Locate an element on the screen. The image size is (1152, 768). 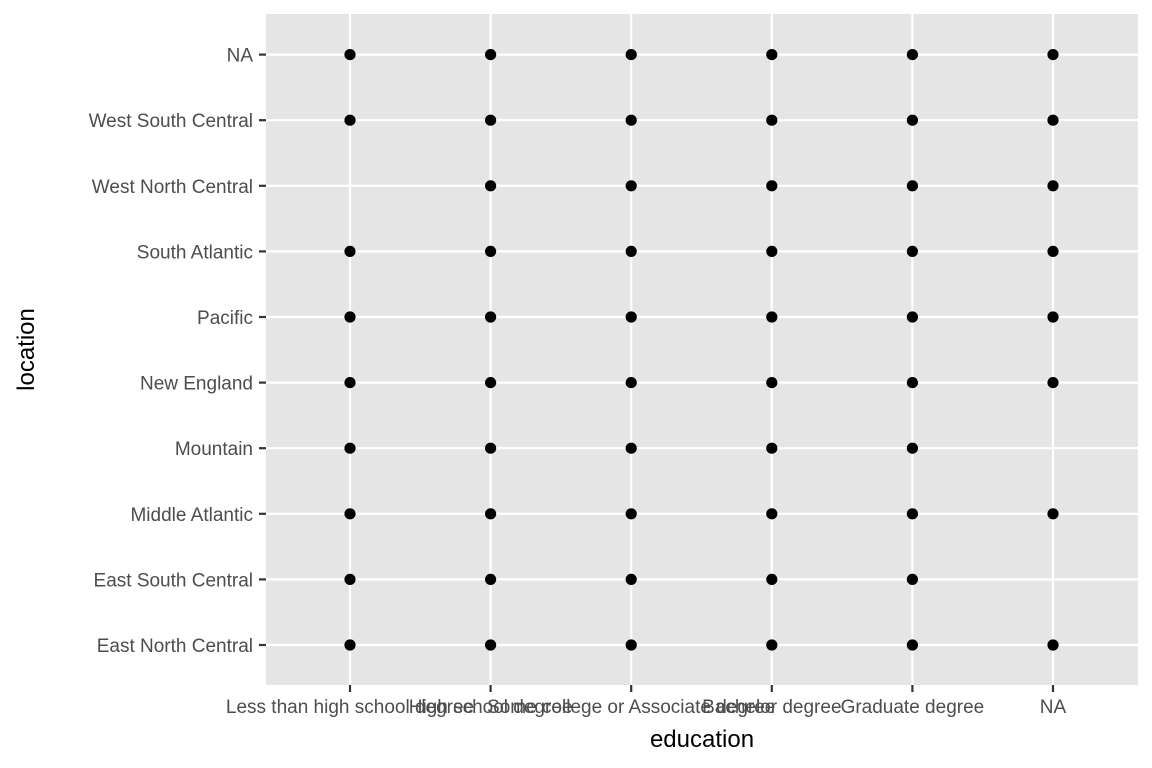
y-tick-label: West North Central is located at coordinates (172, 187).